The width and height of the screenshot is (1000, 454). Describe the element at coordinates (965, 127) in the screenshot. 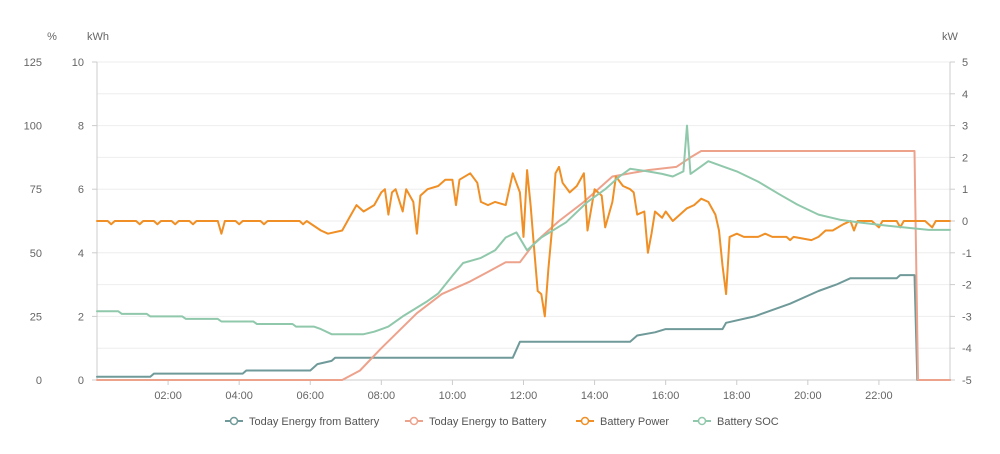

I see `y-tick-power: 3` at that location.